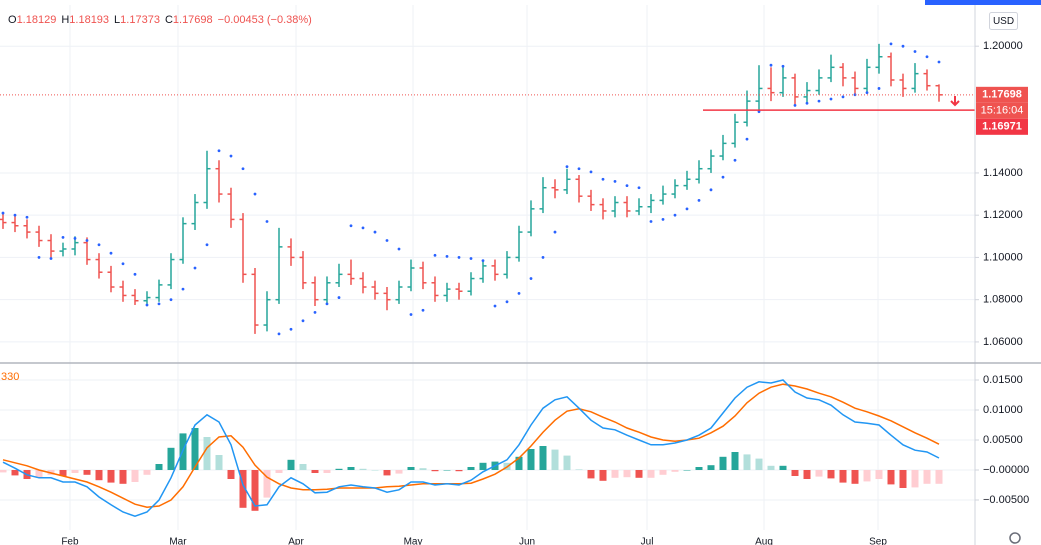 This screenshot has height=545, width=1041. I want to click on currency-box, so click(1003, 21).